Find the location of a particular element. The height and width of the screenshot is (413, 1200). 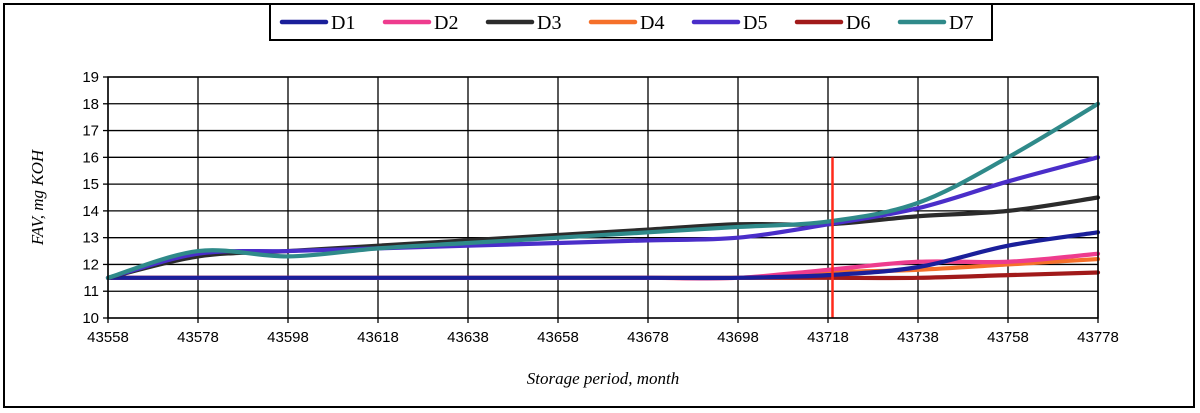

legend-label-d4: D4 is located at coordinates (652, 23).